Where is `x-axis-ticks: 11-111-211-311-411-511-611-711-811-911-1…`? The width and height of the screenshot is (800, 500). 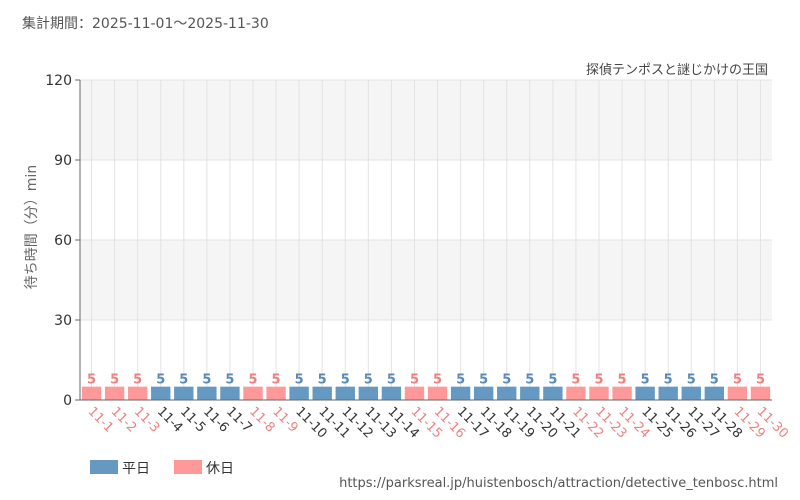 x-axis-ticks: 11-111-211-311-411-511-611-711-811-911-1… is located at coordinates (438, 422).